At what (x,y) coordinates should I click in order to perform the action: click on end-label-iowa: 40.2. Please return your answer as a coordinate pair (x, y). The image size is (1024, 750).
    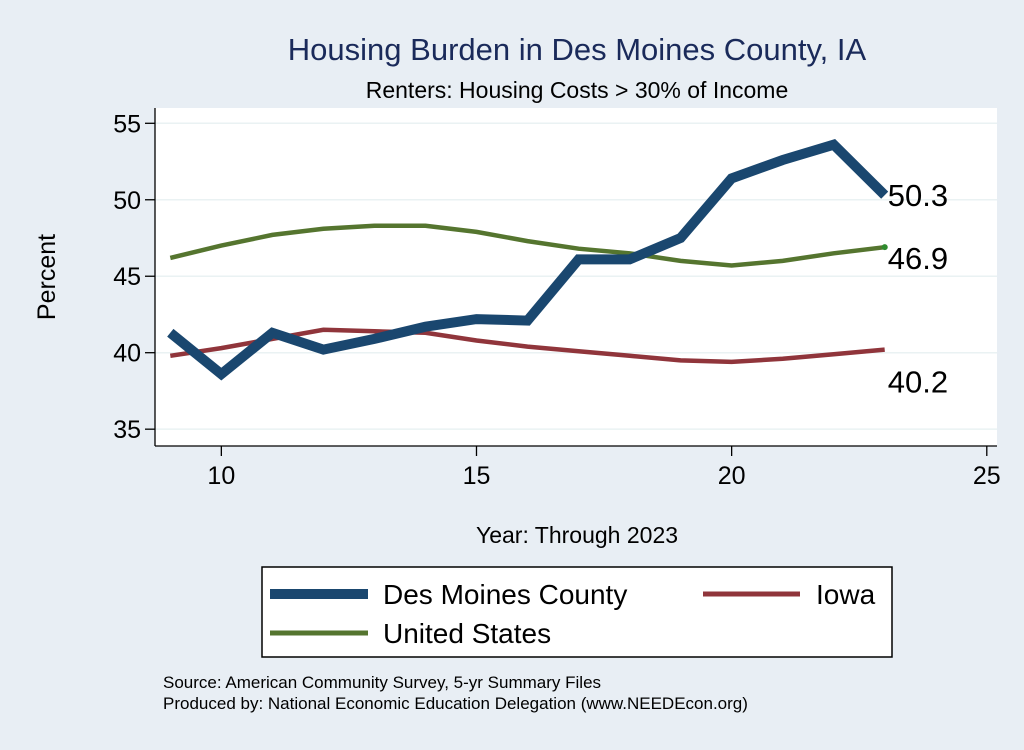
    Looking at the image, I should click on (918, 382).